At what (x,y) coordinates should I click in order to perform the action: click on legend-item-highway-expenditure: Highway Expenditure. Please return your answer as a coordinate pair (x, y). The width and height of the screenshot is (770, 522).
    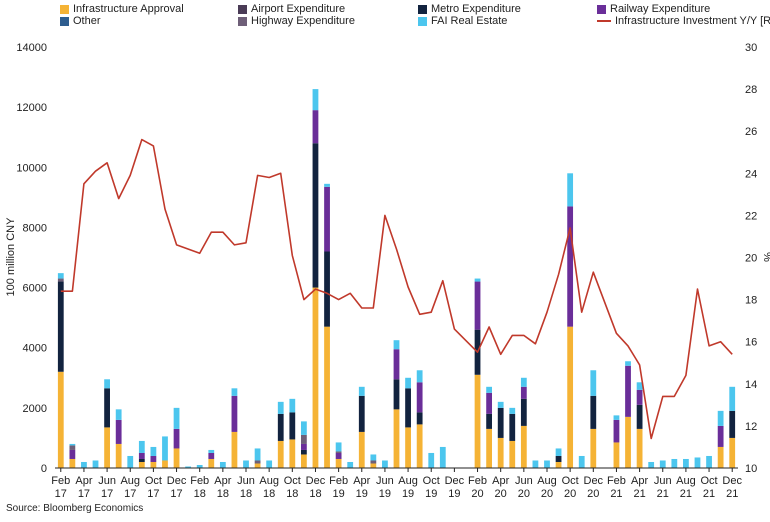
    Looking at the image, I should click on (296, 21).